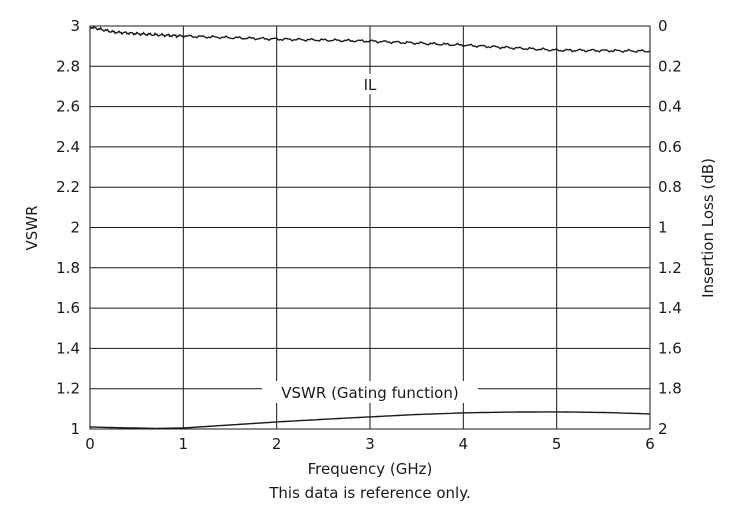 Image resolution: width=730 pixels, height=515 pixels. What do you see at coordinates (464, 444) in the screenshot?
I see `x-tick-label: 4` at bounding box center [464, 444].